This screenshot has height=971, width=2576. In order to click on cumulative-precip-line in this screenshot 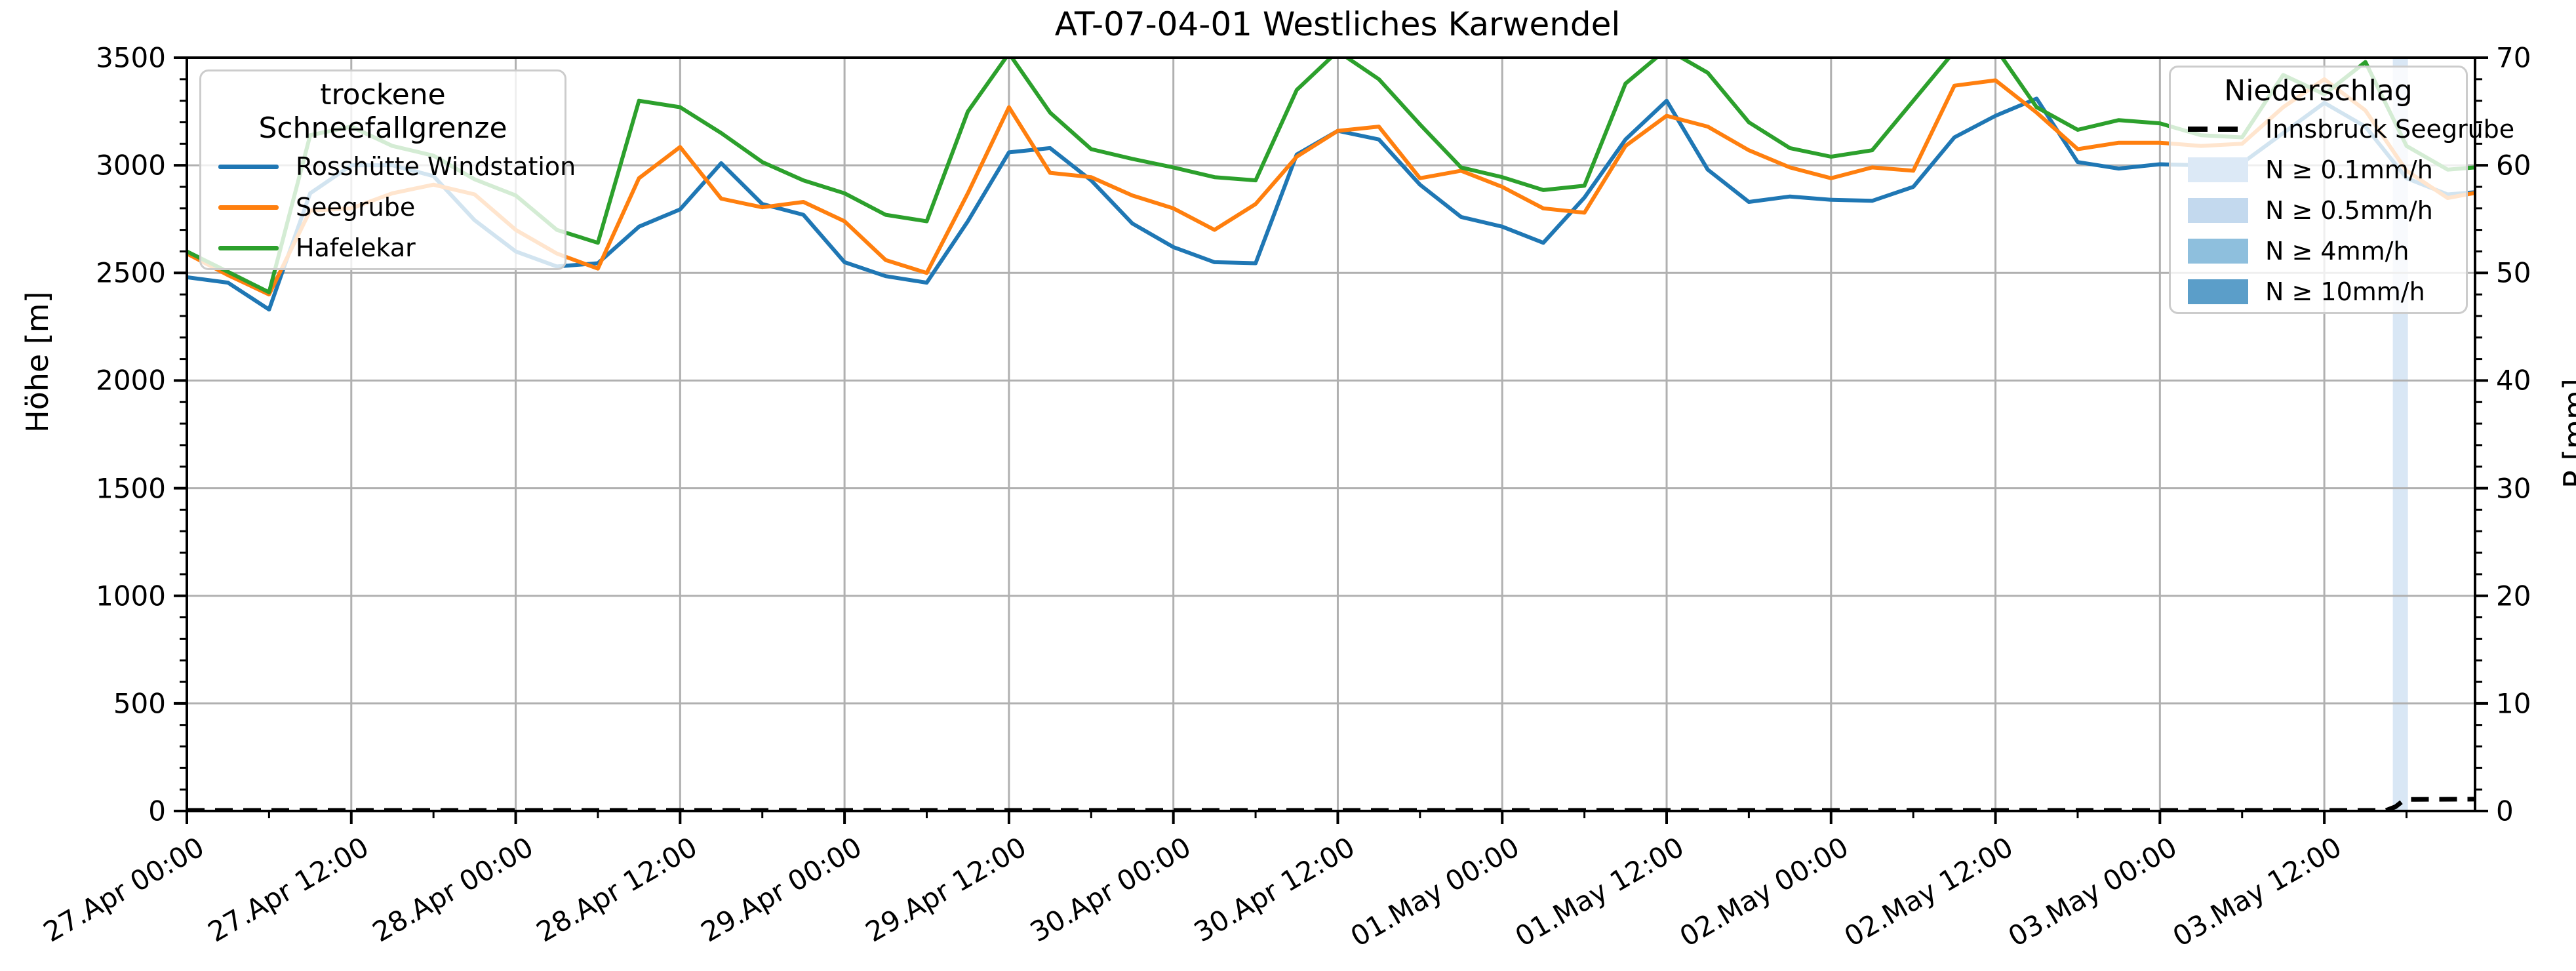, I will do `click(1331, 804)`.